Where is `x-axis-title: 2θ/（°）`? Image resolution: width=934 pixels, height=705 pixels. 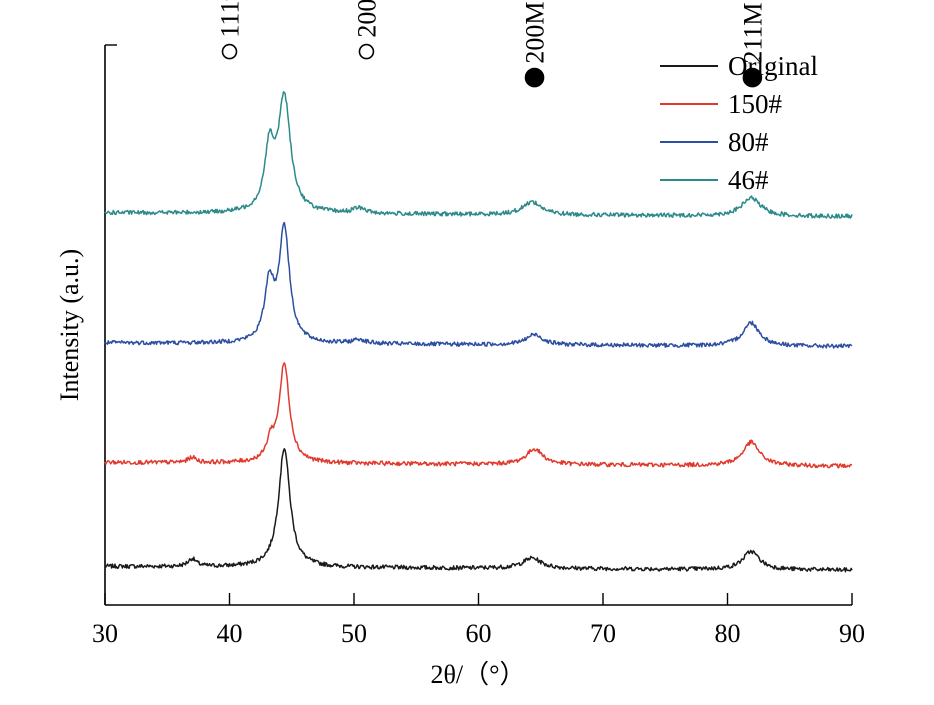 x-axis-title: 2θ/（°） is located at coordinates (477, 674).